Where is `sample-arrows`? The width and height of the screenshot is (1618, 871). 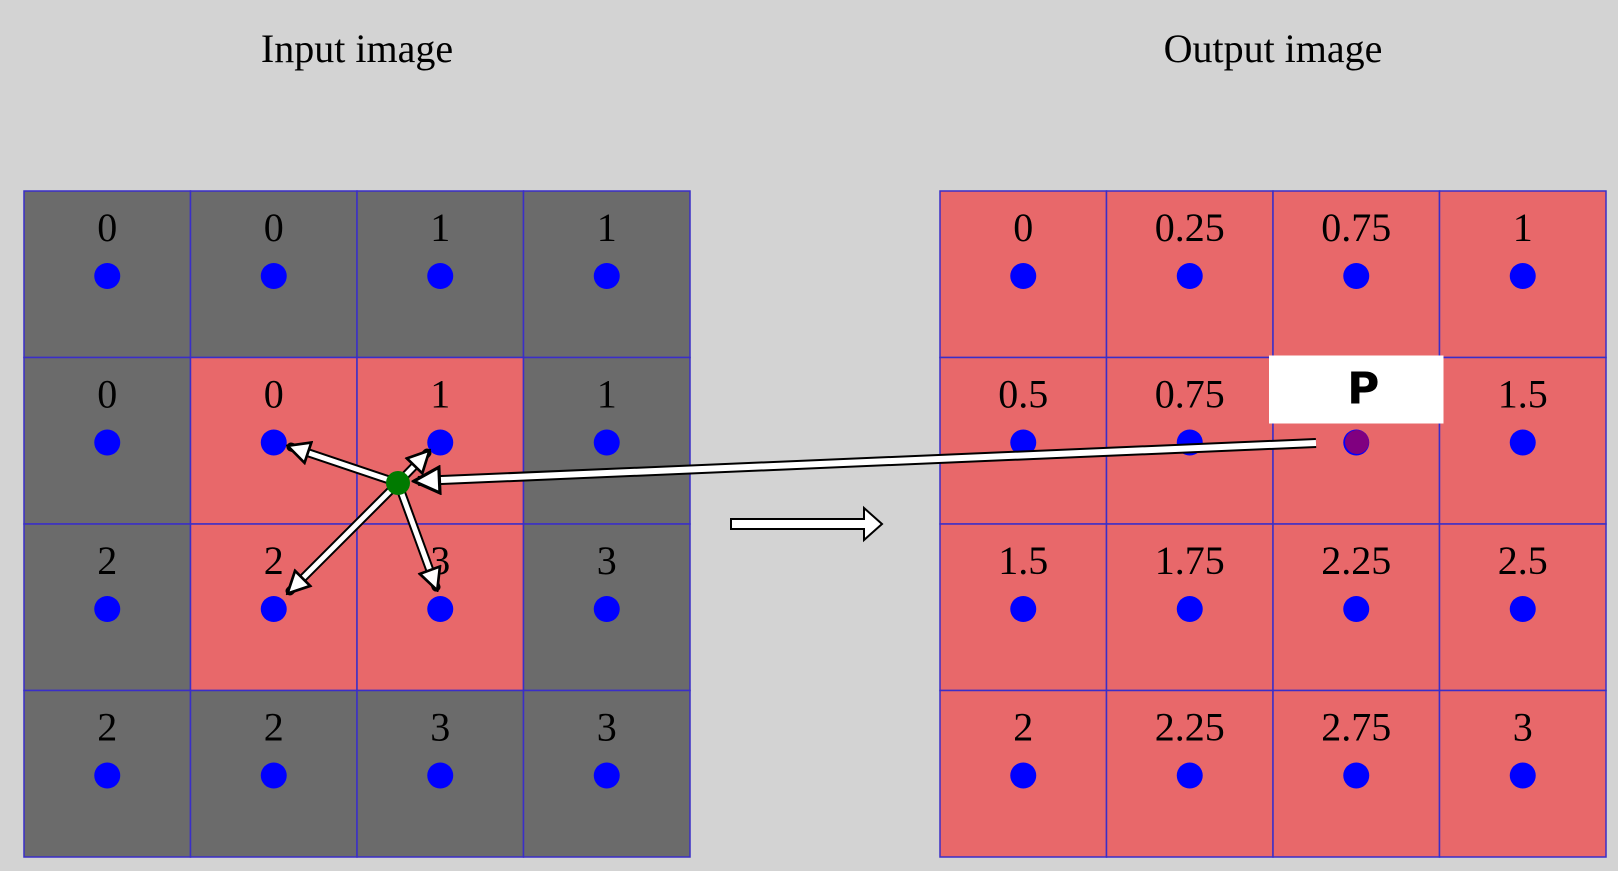
sample-arrows is located at coordinates (803, 514).